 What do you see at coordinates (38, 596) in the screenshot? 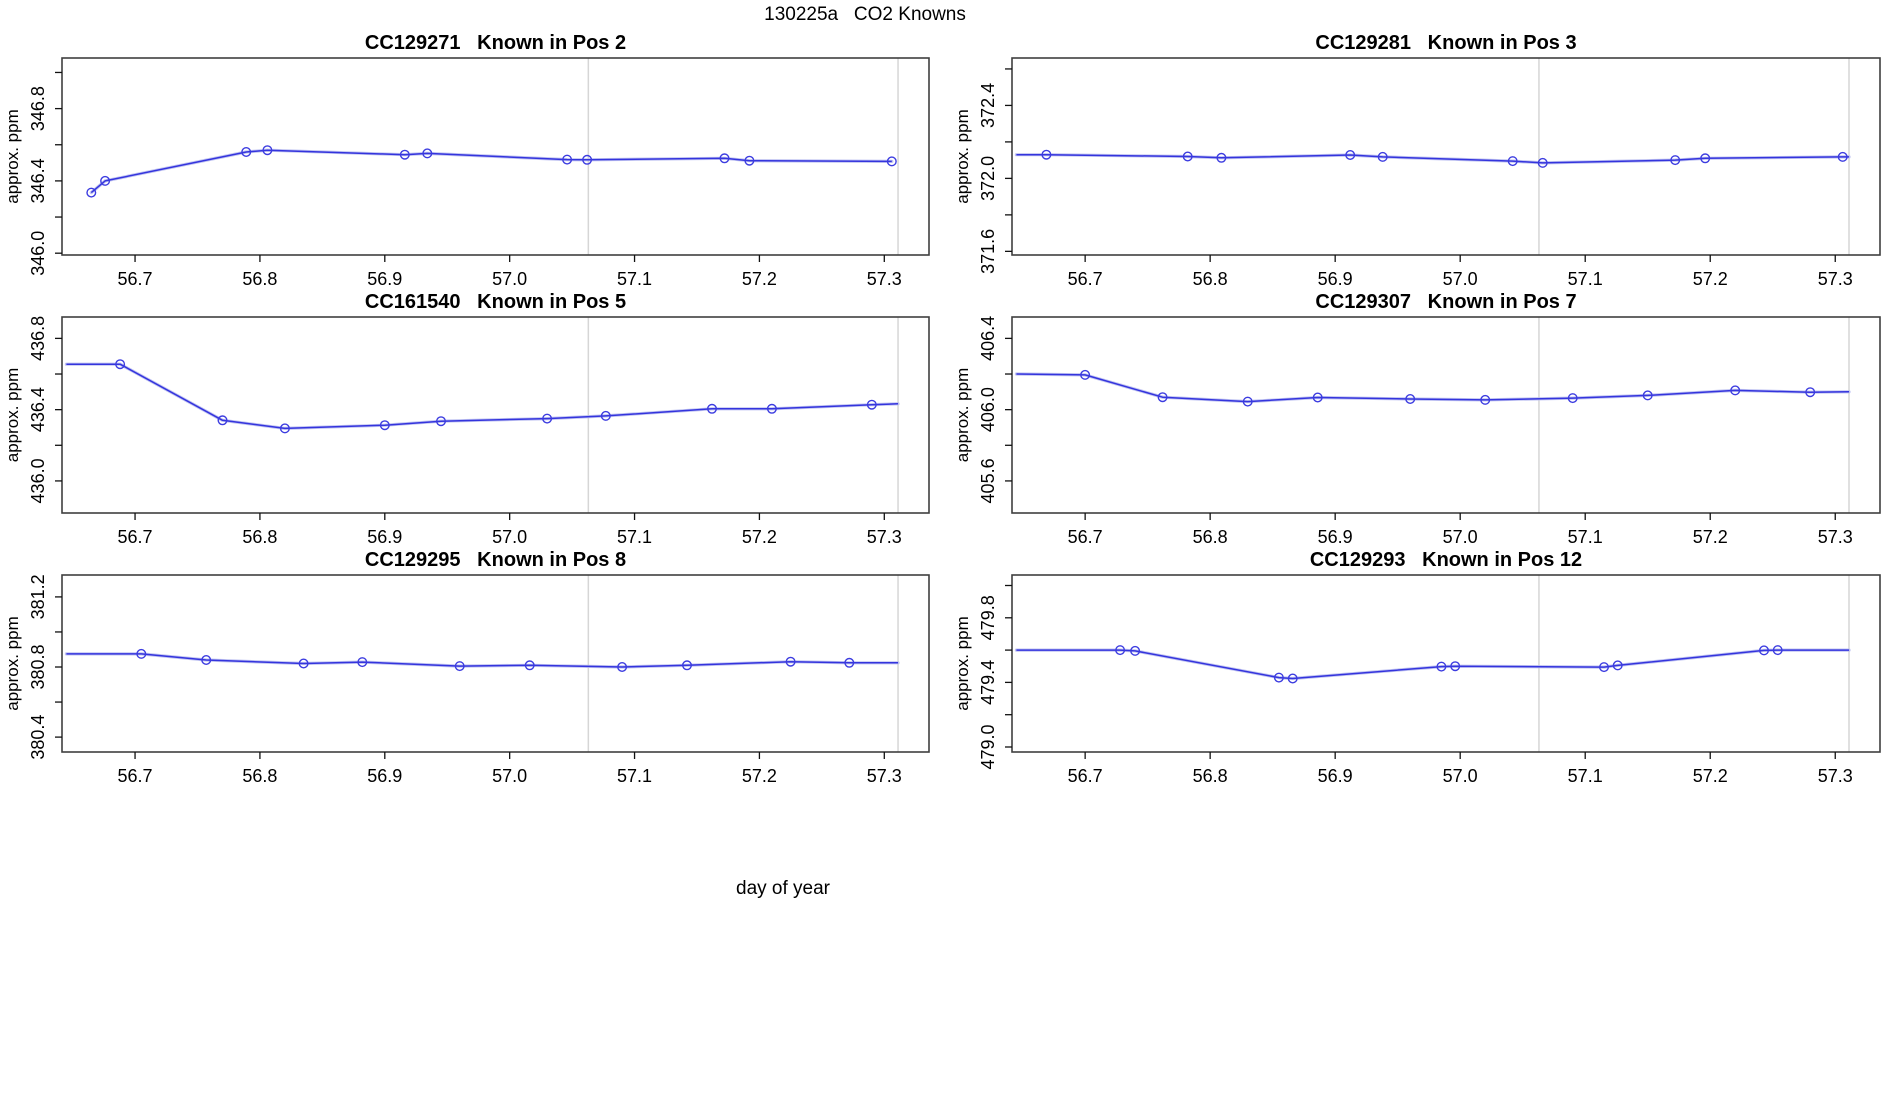
I see `y-tick-label: 381.2` at bounding box center [38, 596].